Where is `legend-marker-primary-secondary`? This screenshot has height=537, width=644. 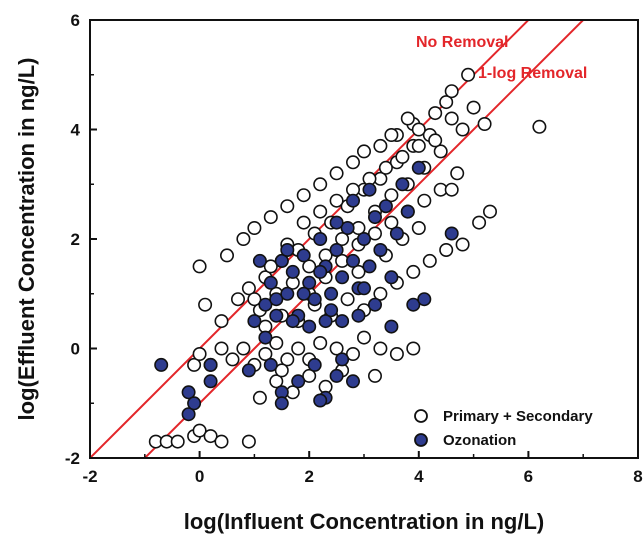
legend-marker-primary-secondary is located at coordinates (421, 416).